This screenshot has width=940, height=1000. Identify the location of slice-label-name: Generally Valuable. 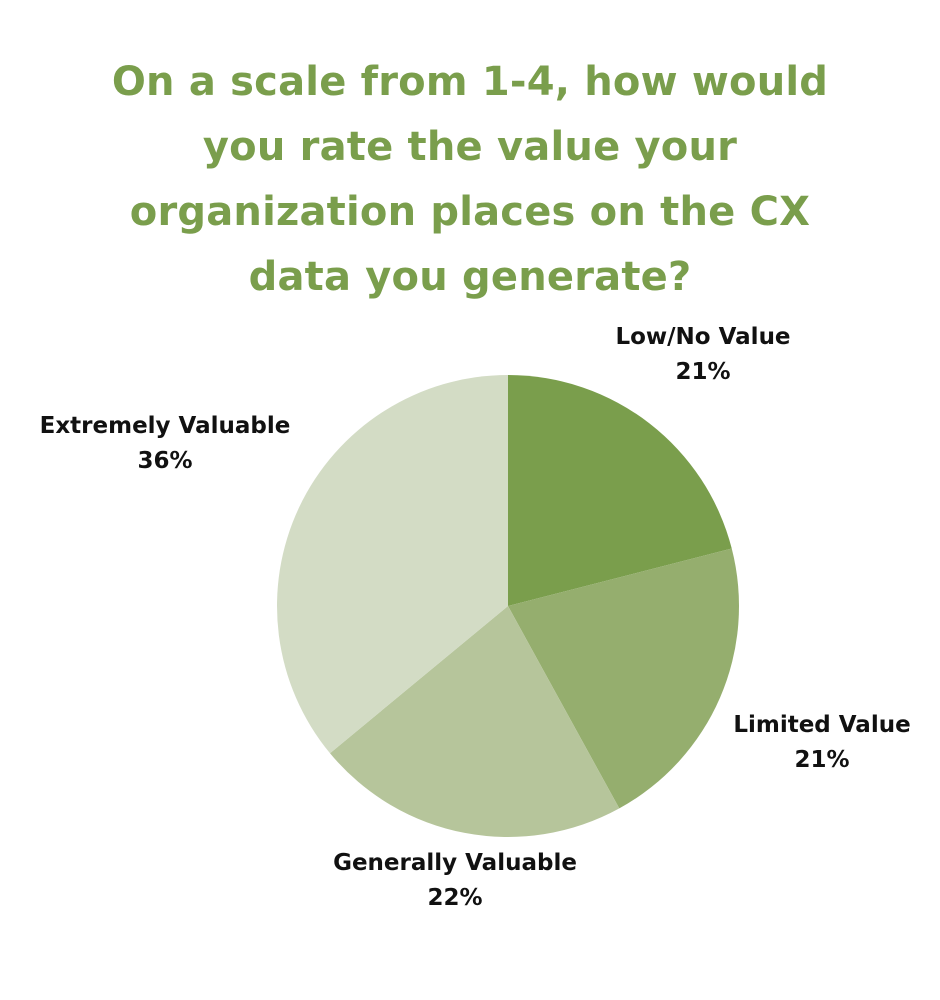
(455, 863).